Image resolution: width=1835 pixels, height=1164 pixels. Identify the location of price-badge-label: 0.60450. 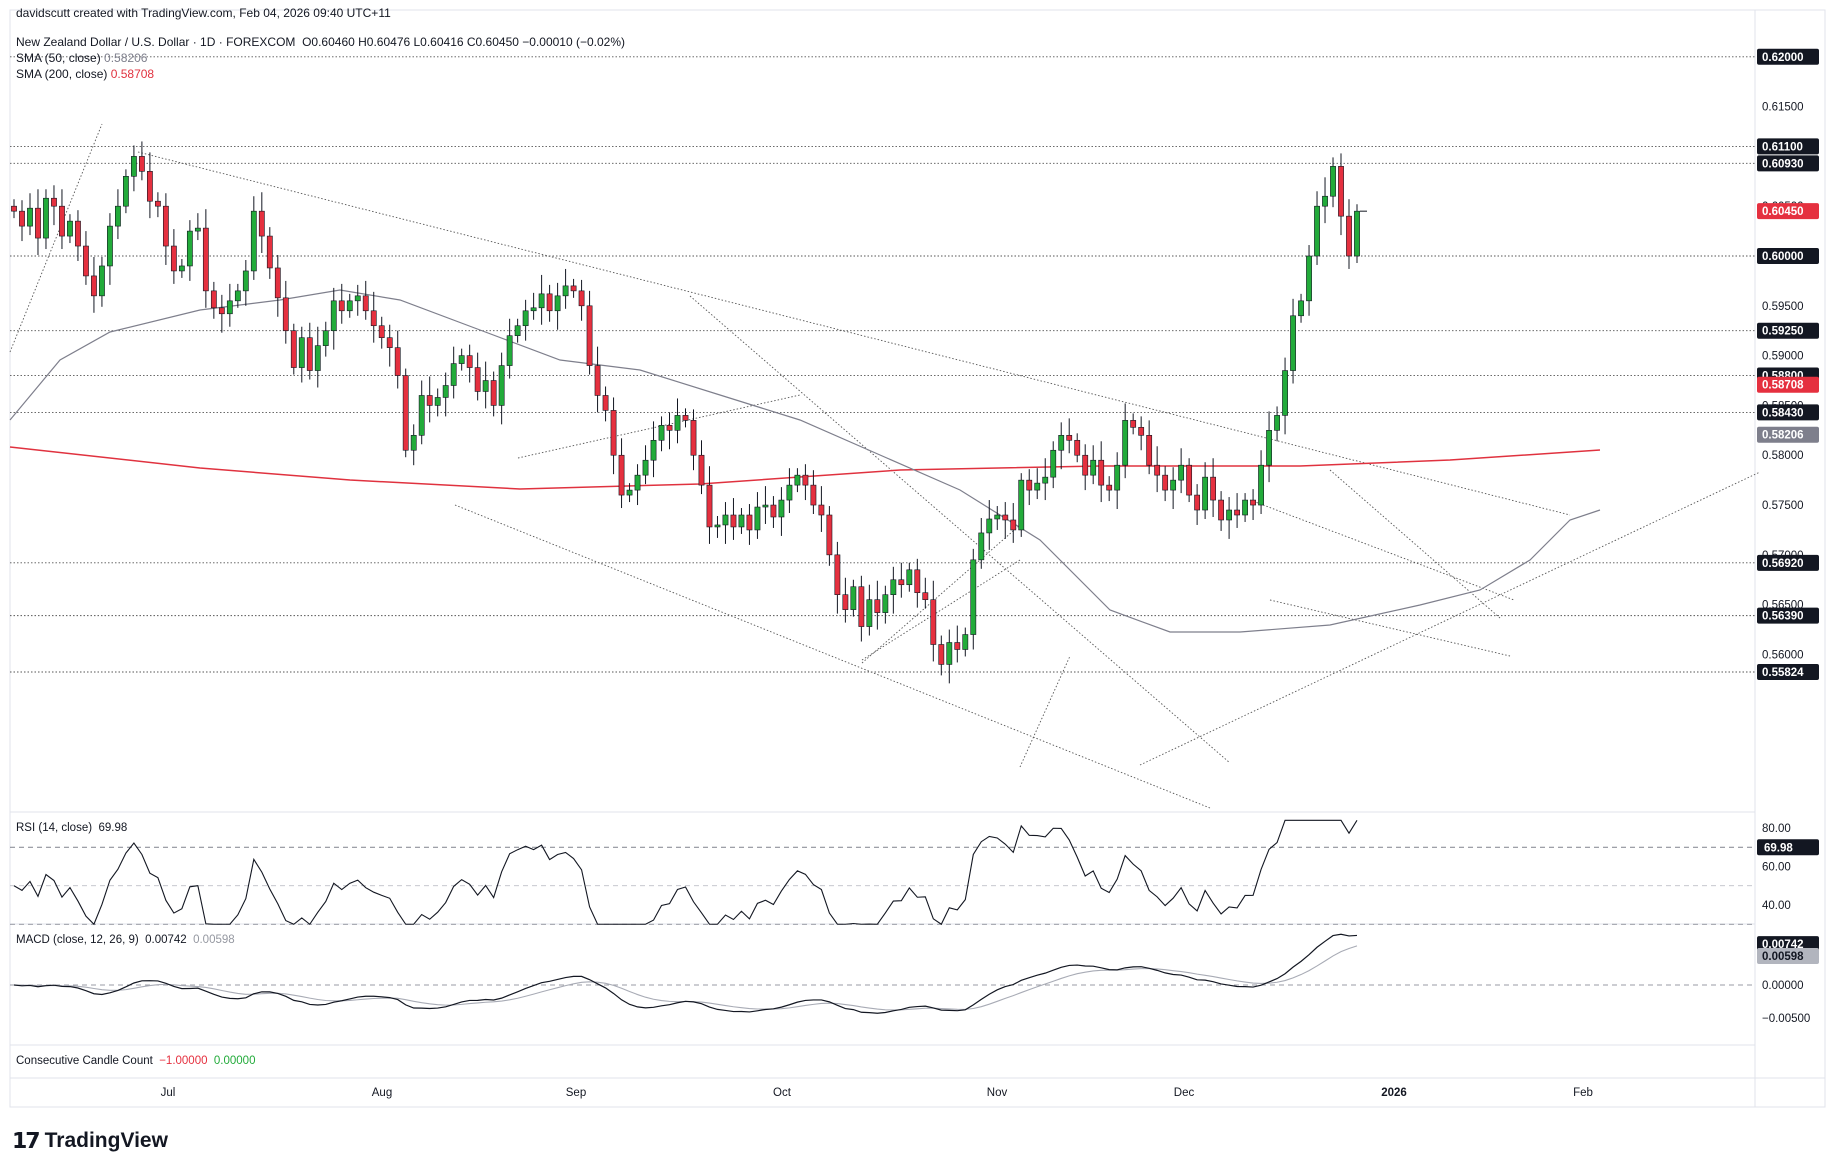
(1783, 212).